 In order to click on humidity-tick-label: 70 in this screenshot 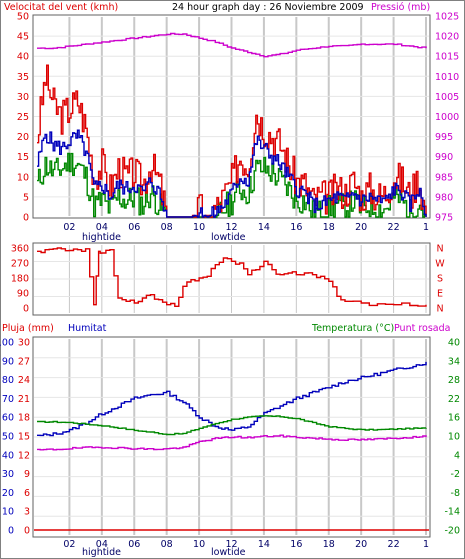, I will do `click(8, 399)`.